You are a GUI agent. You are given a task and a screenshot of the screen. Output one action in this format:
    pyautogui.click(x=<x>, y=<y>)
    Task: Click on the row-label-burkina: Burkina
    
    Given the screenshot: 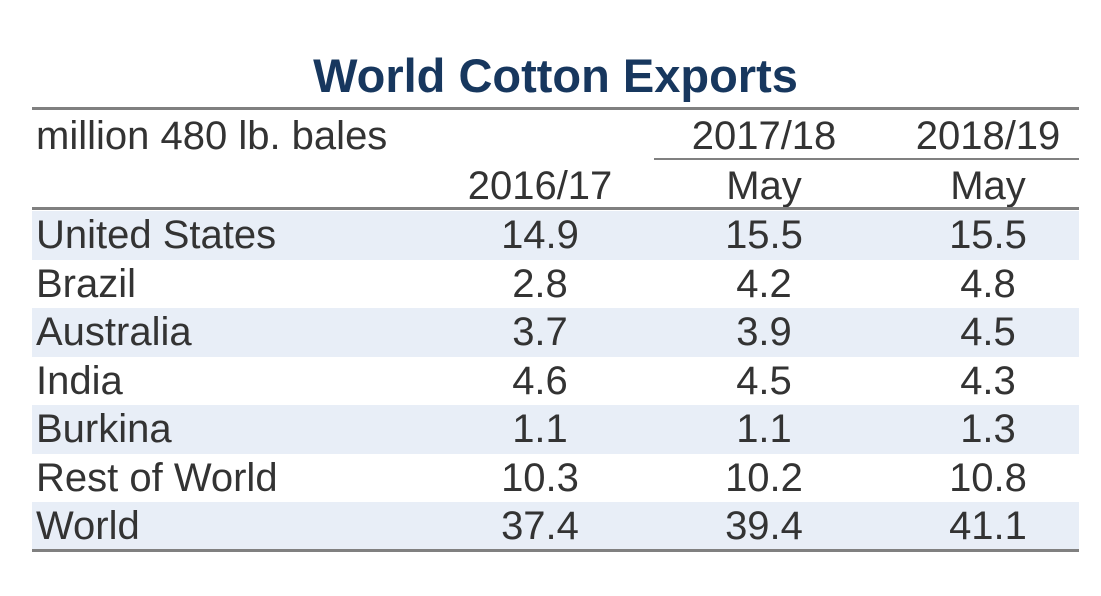 What is the action you would take?
    pyautogui.click(x=104, y=429)
    